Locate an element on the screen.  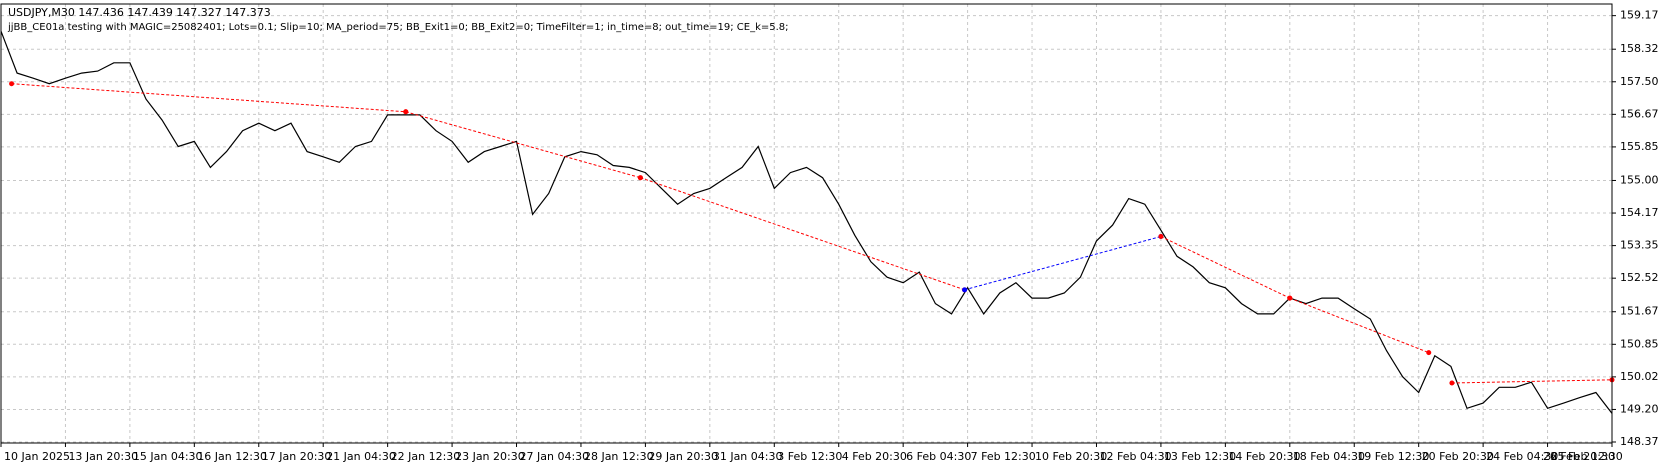
x-tick-label: 29 Jan 20:30 is located at coordinates (683, 456).